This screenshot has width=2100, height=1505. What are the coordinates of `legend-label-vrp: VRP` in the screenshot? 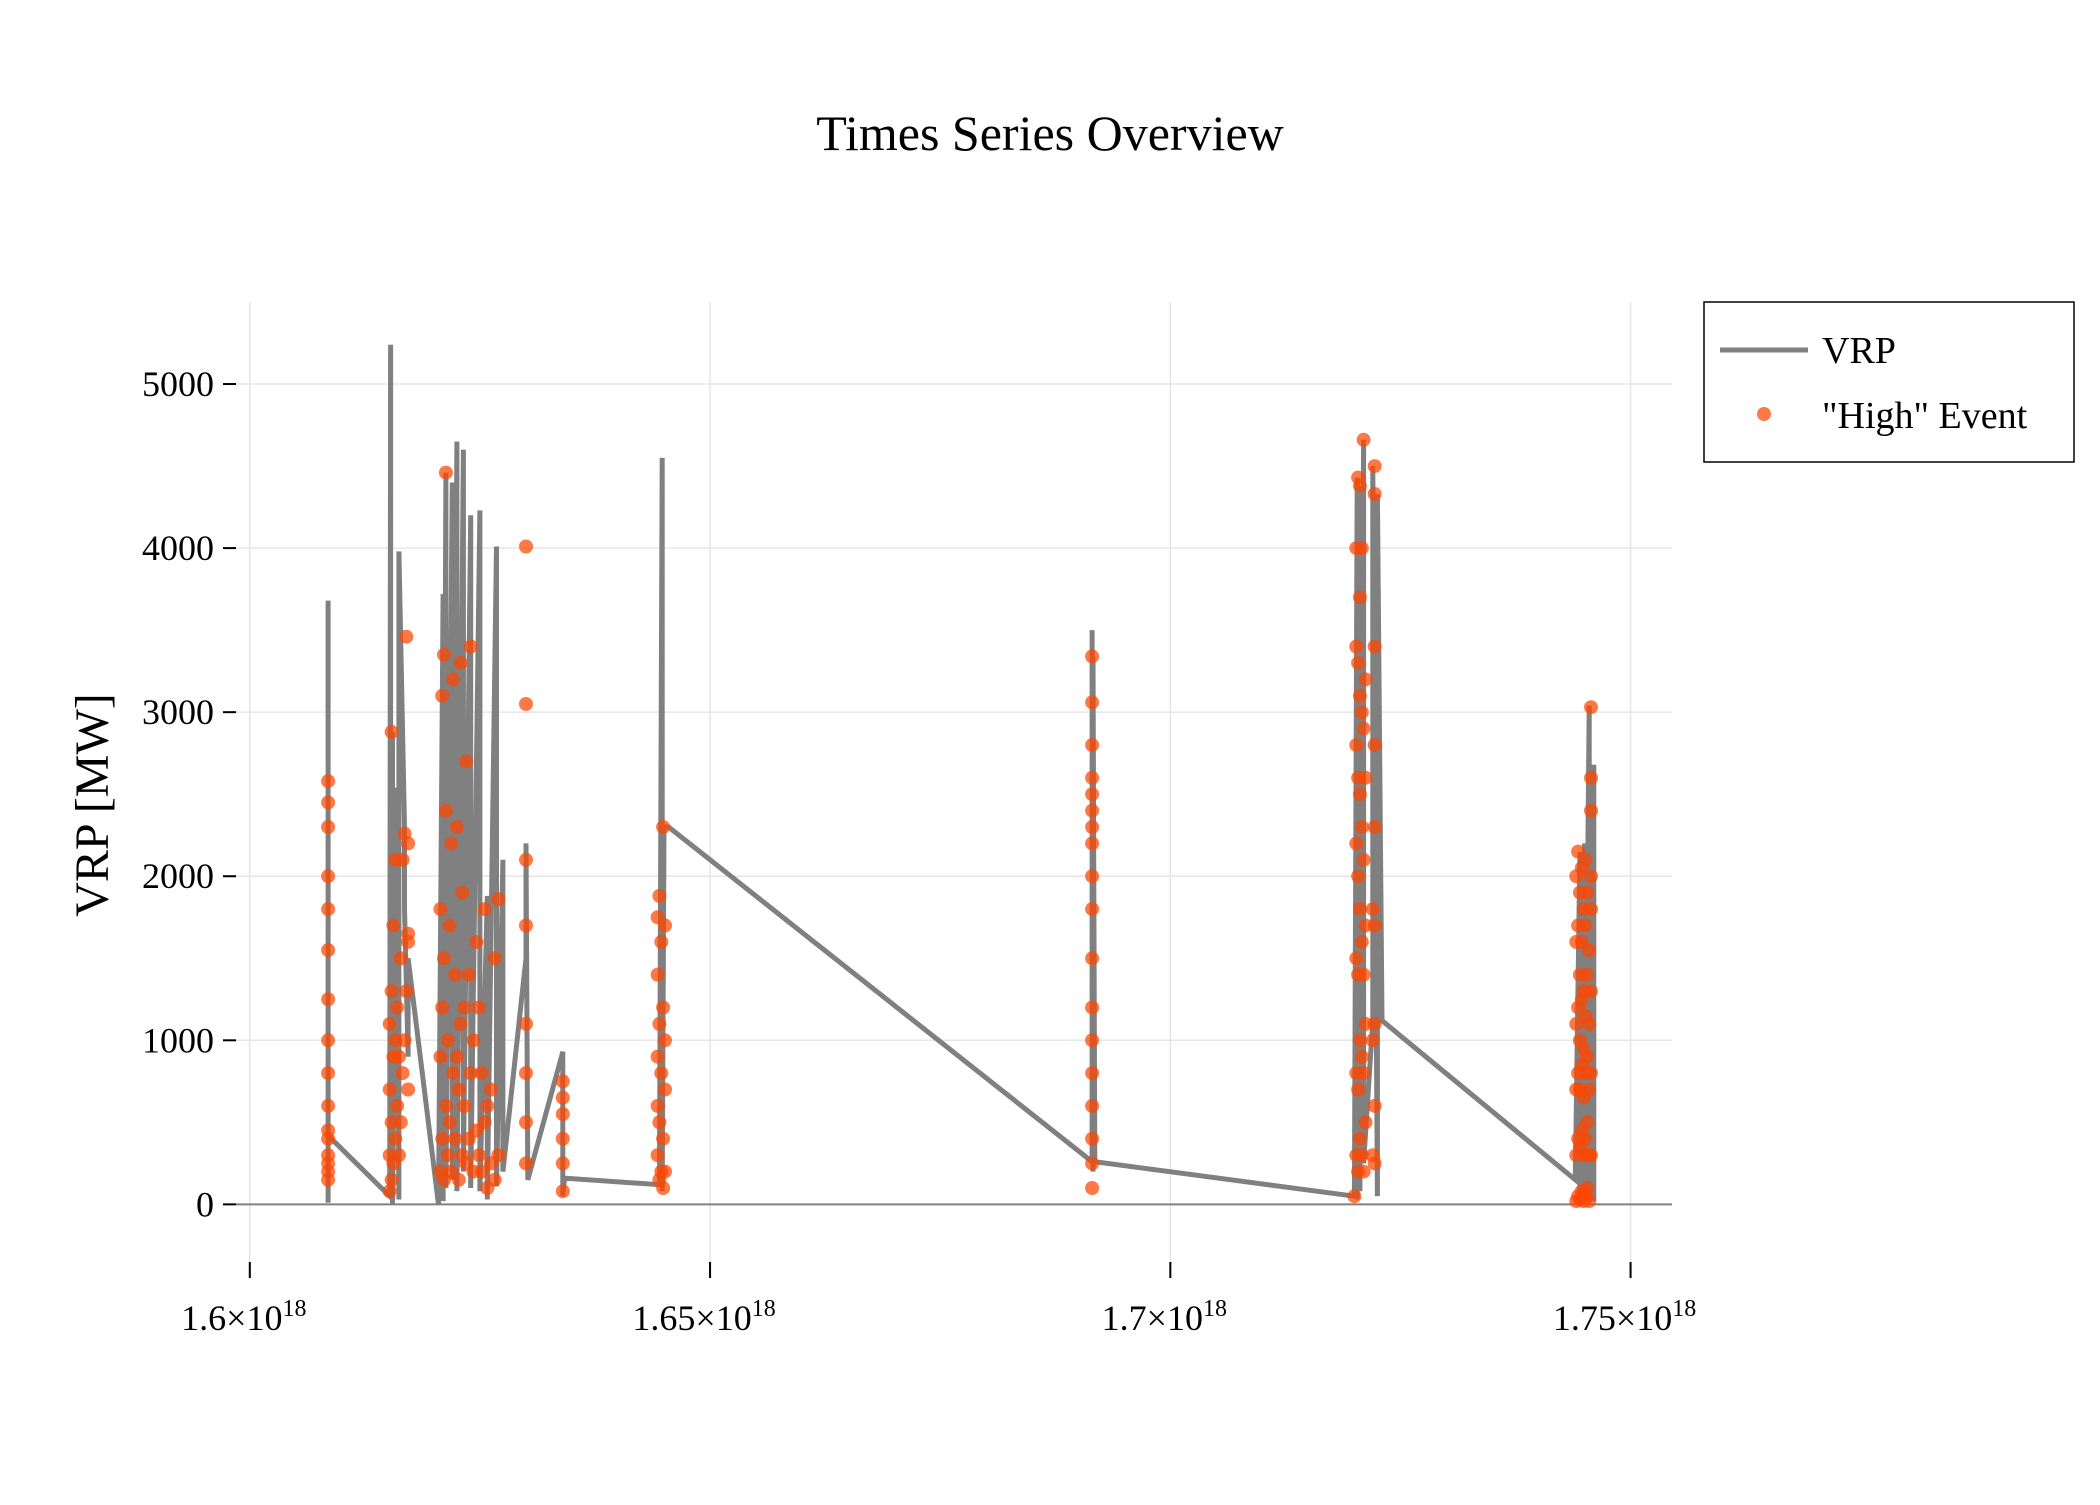 It's located at (1859, 351).